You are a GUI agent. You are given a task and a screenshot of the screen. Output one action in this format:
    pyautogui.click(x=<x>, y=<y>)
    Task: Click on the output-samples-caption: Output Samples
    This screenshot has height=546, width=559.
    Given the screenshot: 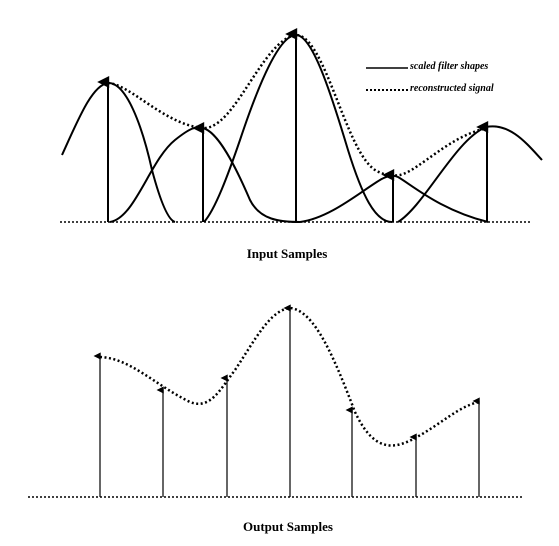 What is the action you would take?
    pyautogui.click(x=288, y=526)
    